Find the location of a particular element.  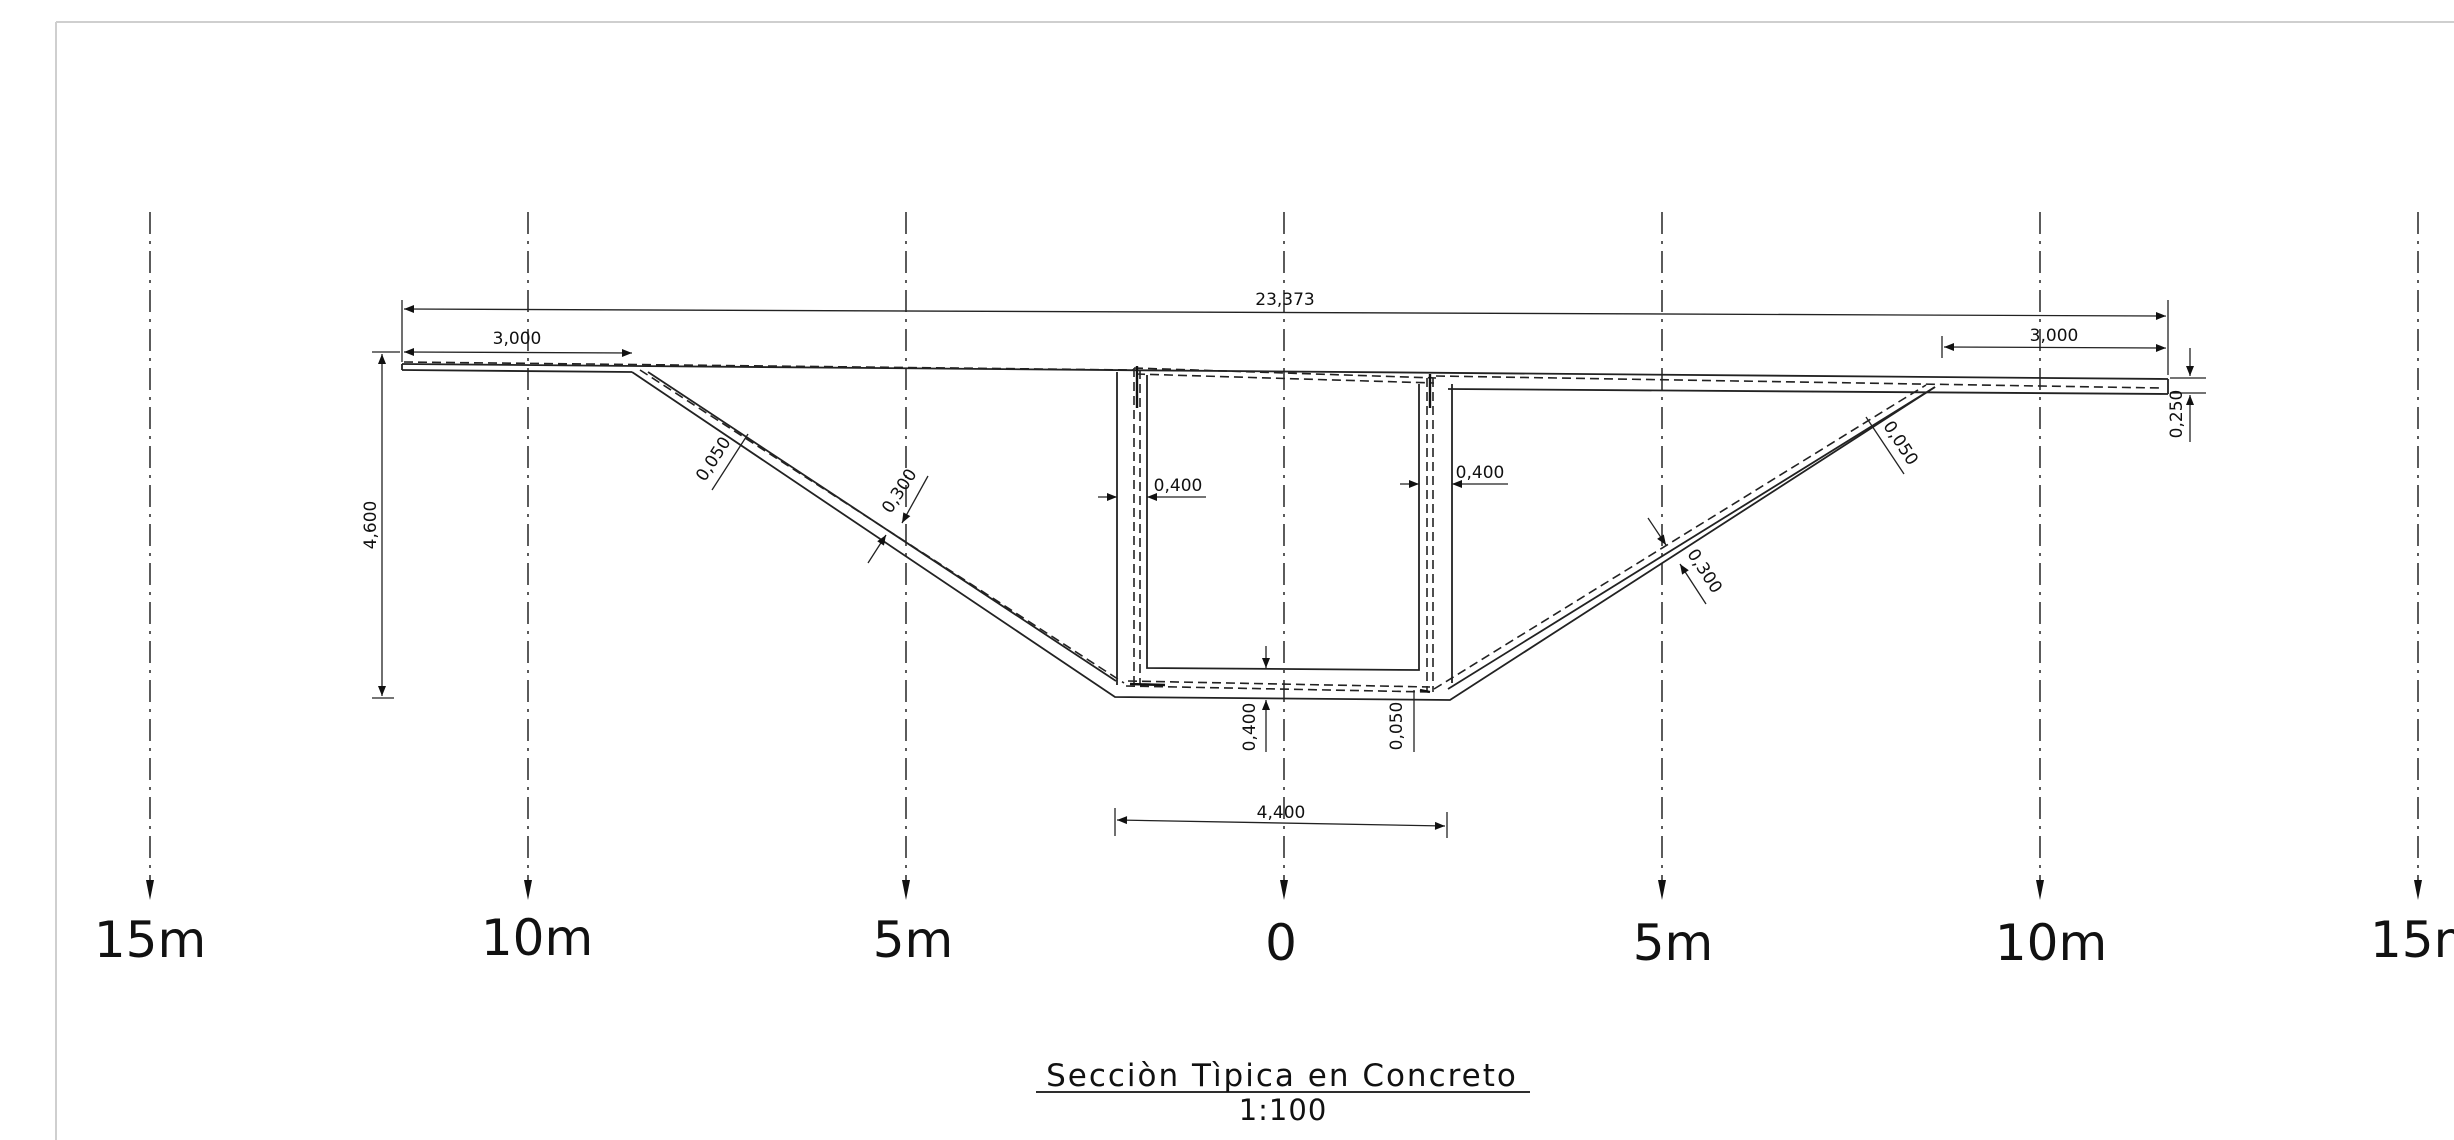

dim-depth-label: 4,600 is located at coordinates (371, 525).